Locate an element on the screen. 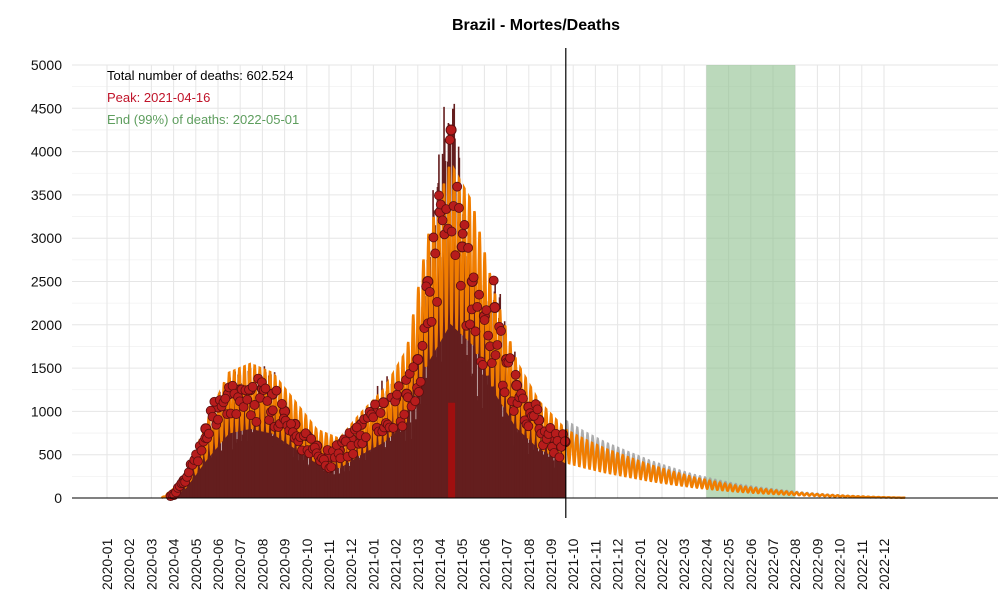 The width and height of the screenshot is (1000, 600). x-tick-label: 2022-10 is located at coordinates (840, 564).